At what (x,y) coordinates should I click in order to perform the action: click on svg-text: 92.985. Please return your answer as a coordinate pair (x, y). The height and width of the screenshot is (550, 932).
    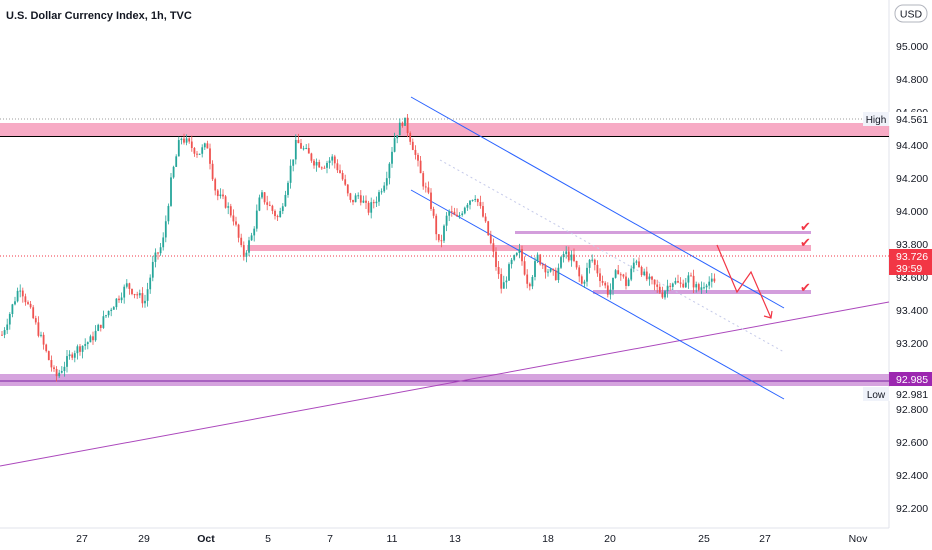
    Looking at the image, I should click on (912, 380).